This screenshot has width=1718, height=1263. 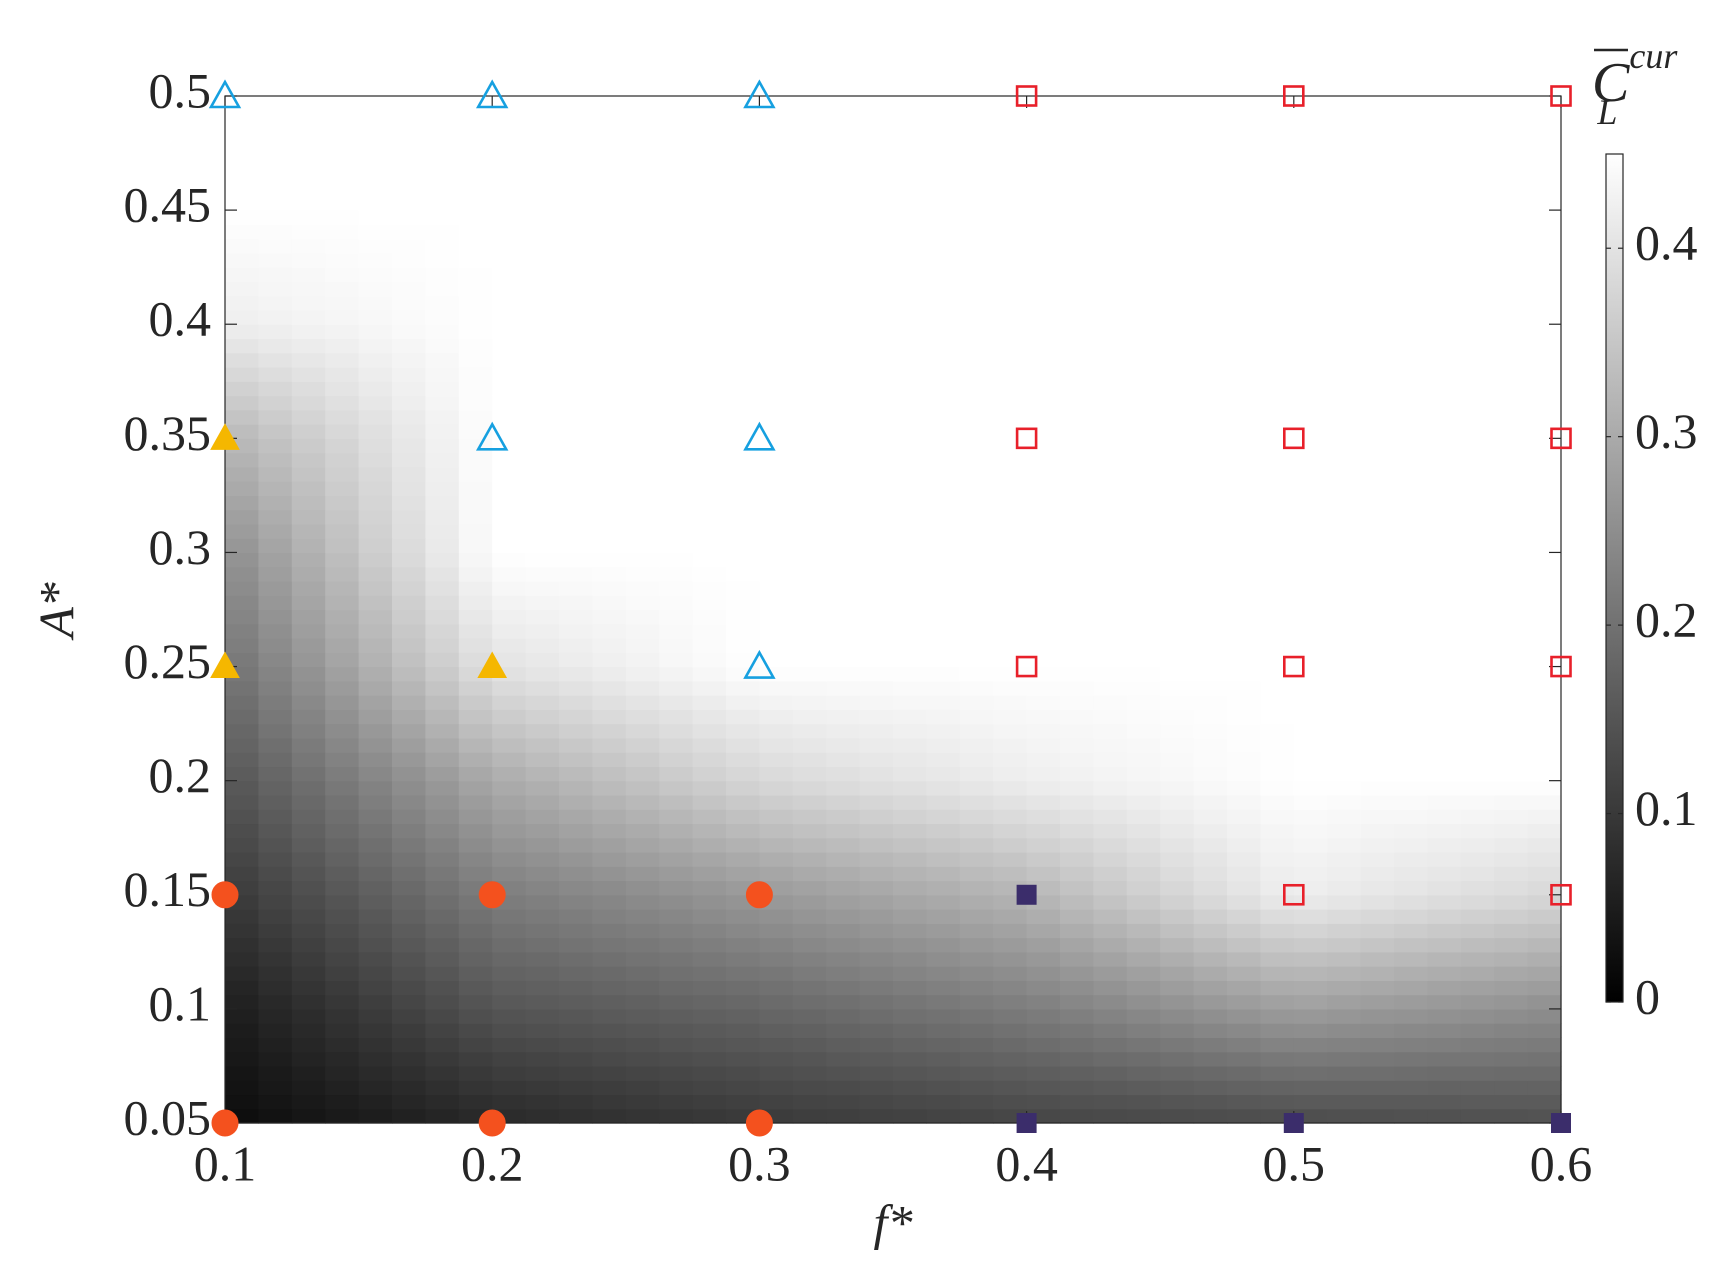 I want to click on y-tick-label: 0.35, so click(x=168, y=433).